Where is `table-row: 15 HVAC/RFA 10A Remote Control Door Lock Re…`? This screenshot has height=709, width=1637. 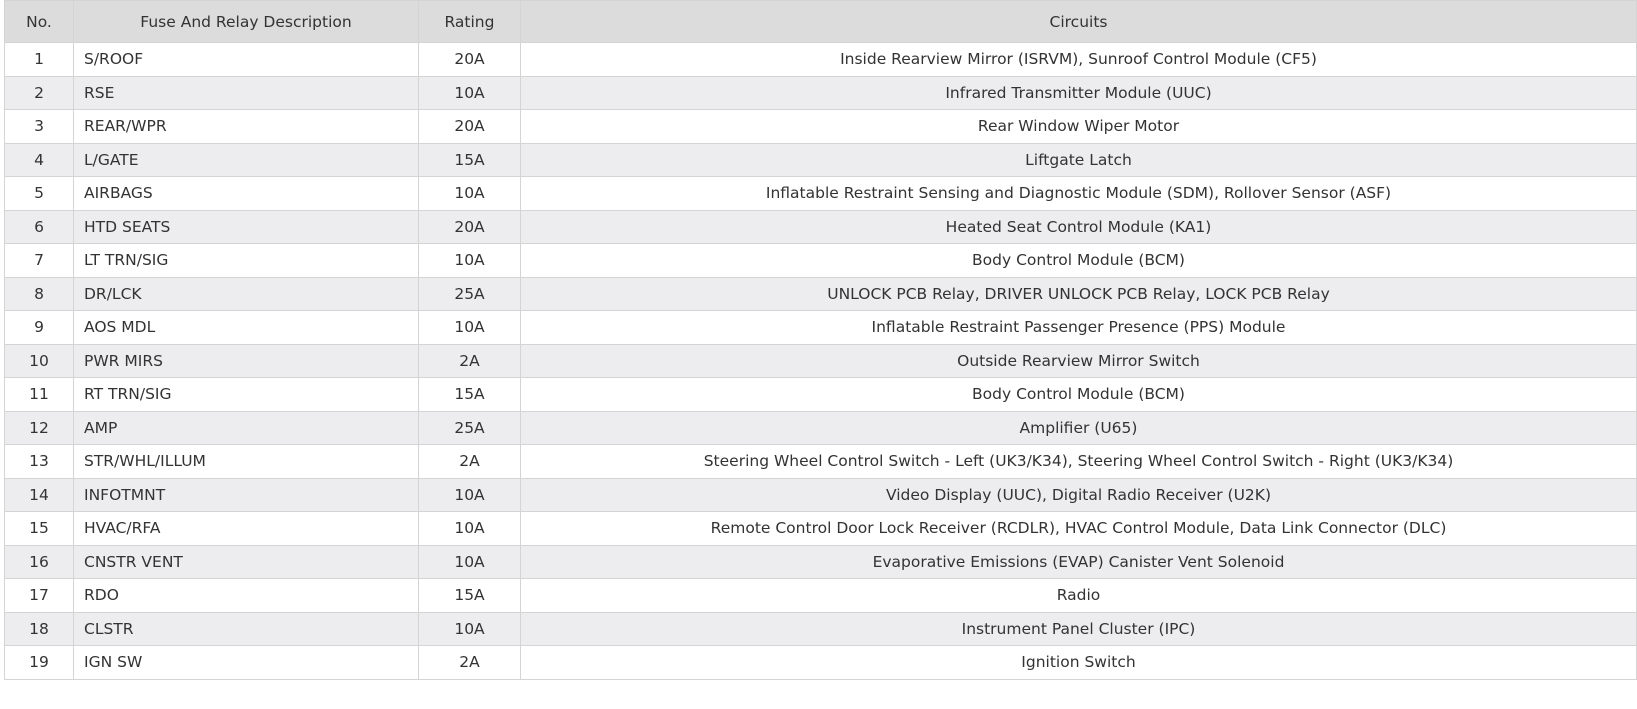
table-row: 15 HVAC/RFA 10A Remote Control Door Lock Re… is located at coordinates (820, 528).